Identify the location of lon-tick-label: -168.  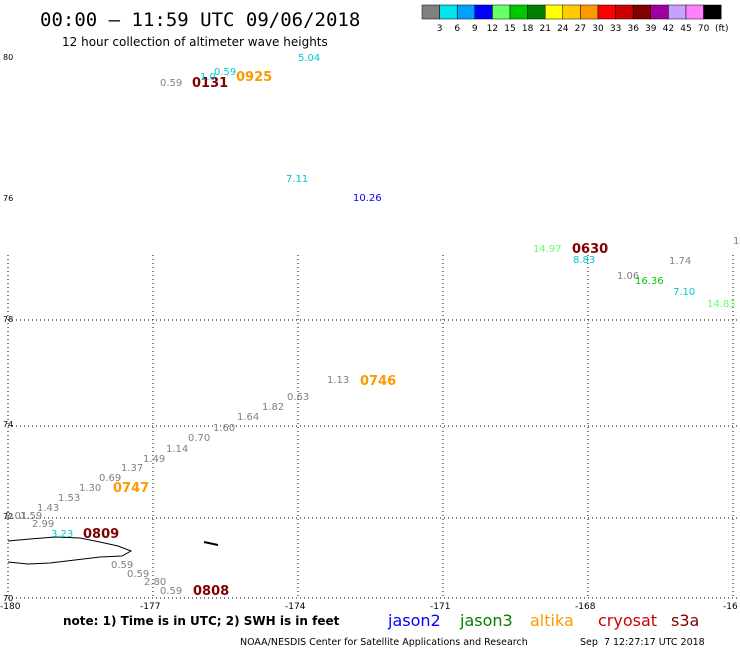
(585, 607).